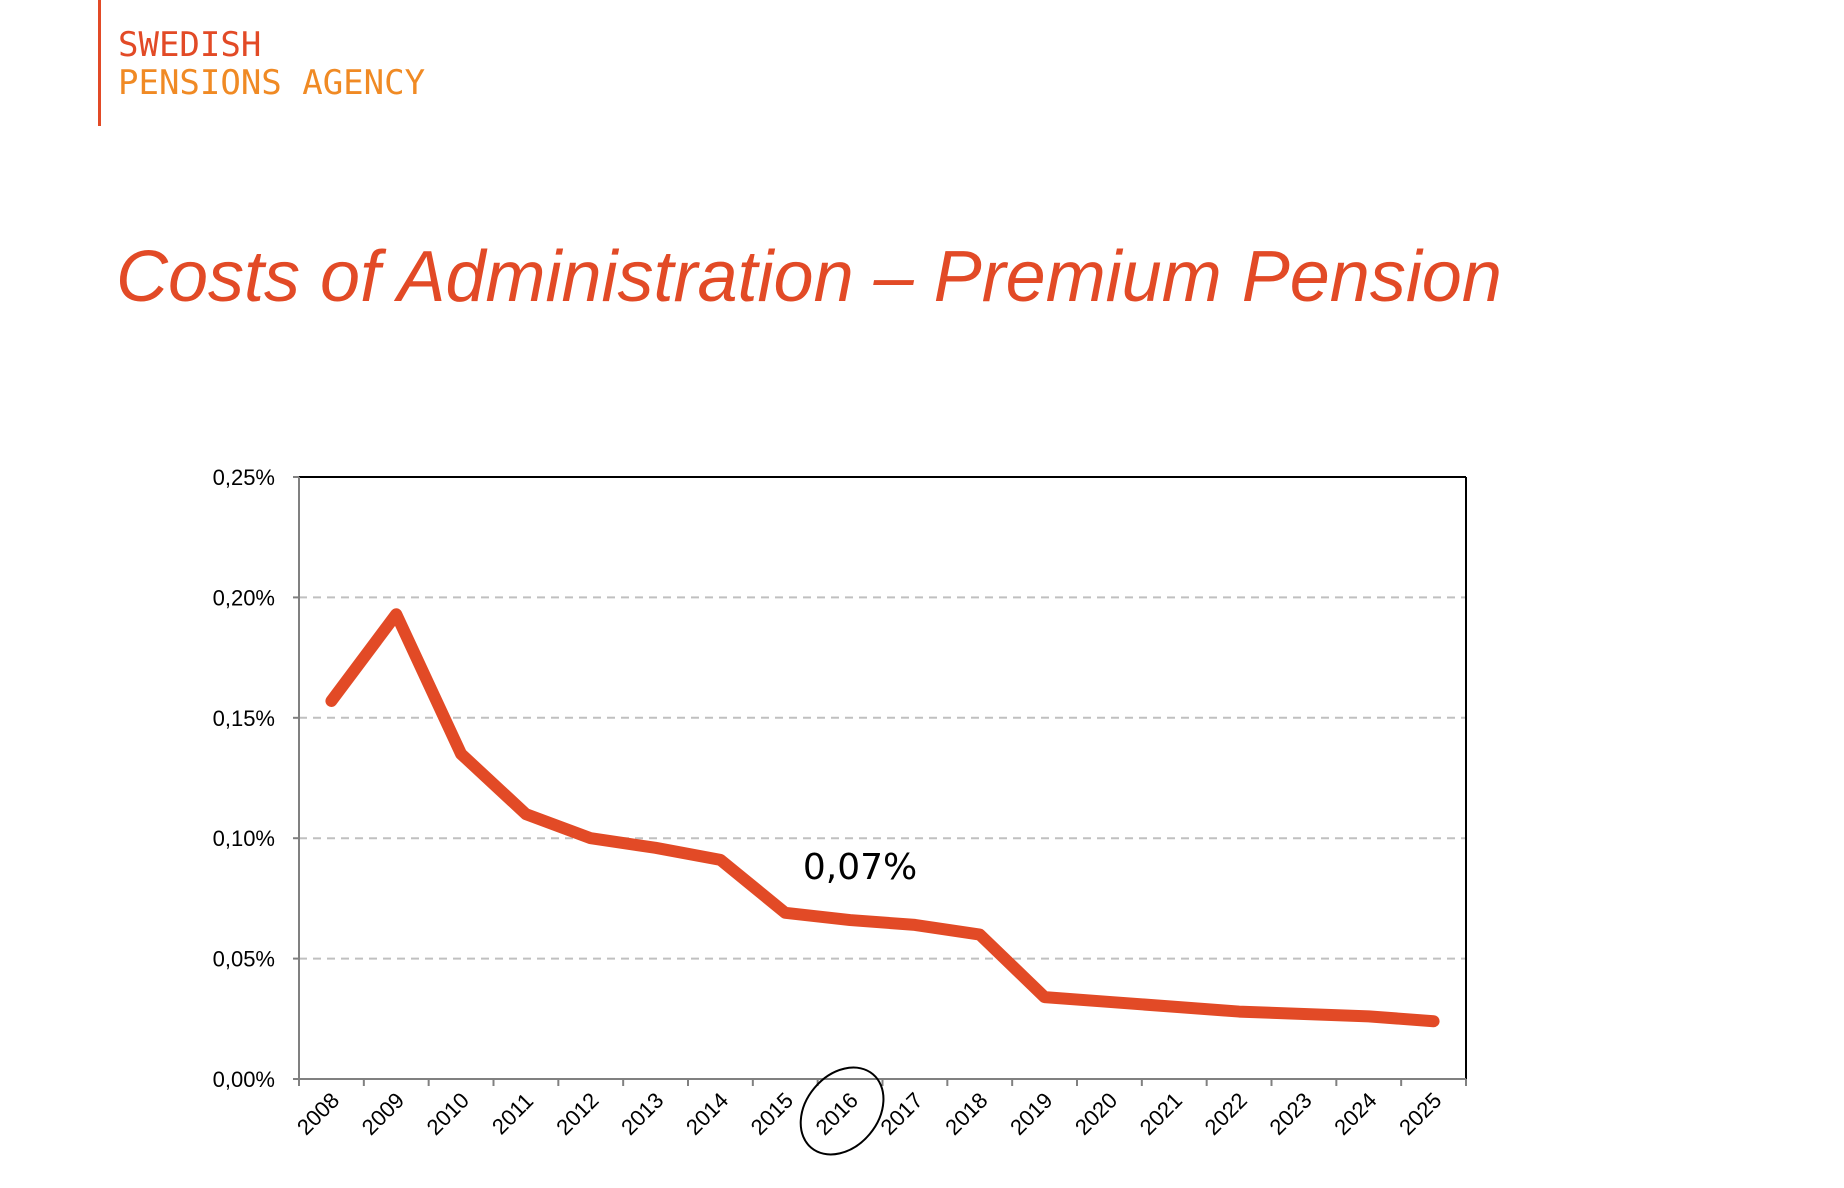 The width and height of the screenshot is (1844, 1188). Describe the element at coordinates (512, 1113) in the screenshot. I see `x-tick-label: 2011` at that location.